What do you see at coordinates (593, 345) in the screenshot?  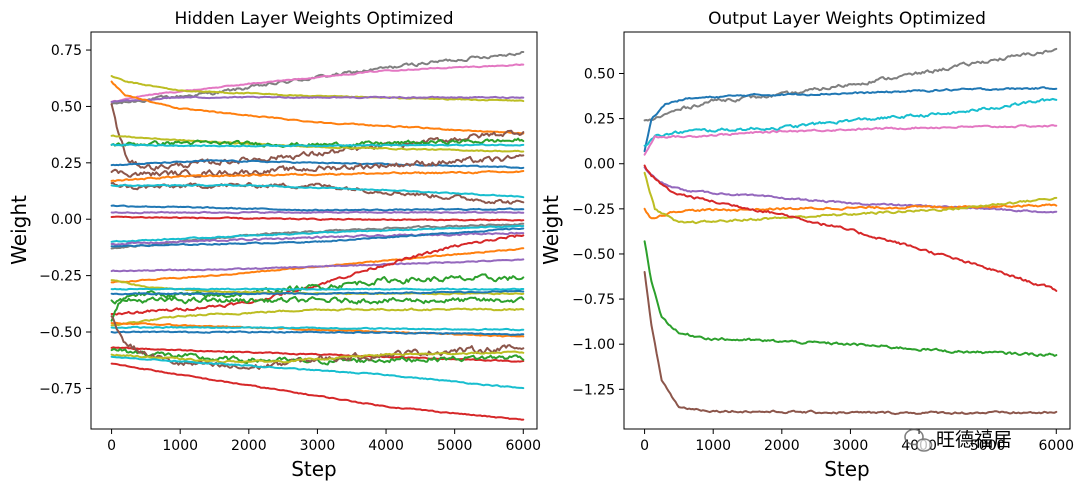 I see `y-tick-label: −1.00` at bounding box center [593, 345].